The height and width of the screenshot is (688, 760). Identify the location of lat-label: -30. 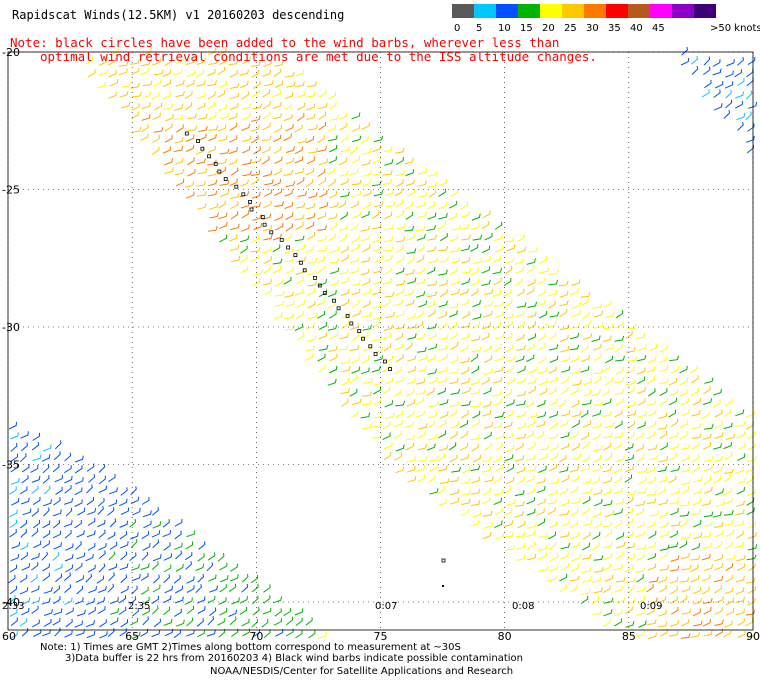
(11, 327).